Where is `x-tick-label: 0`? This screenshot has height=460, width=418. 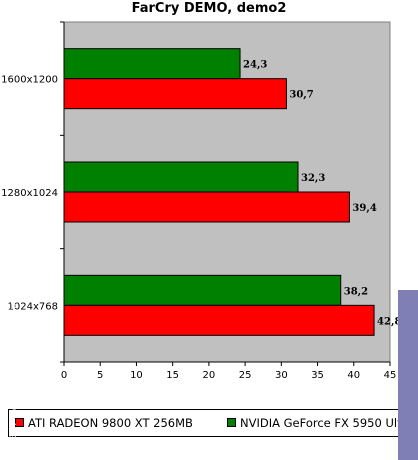 x-tick-label: 0 is located at coordinates (64, 375).